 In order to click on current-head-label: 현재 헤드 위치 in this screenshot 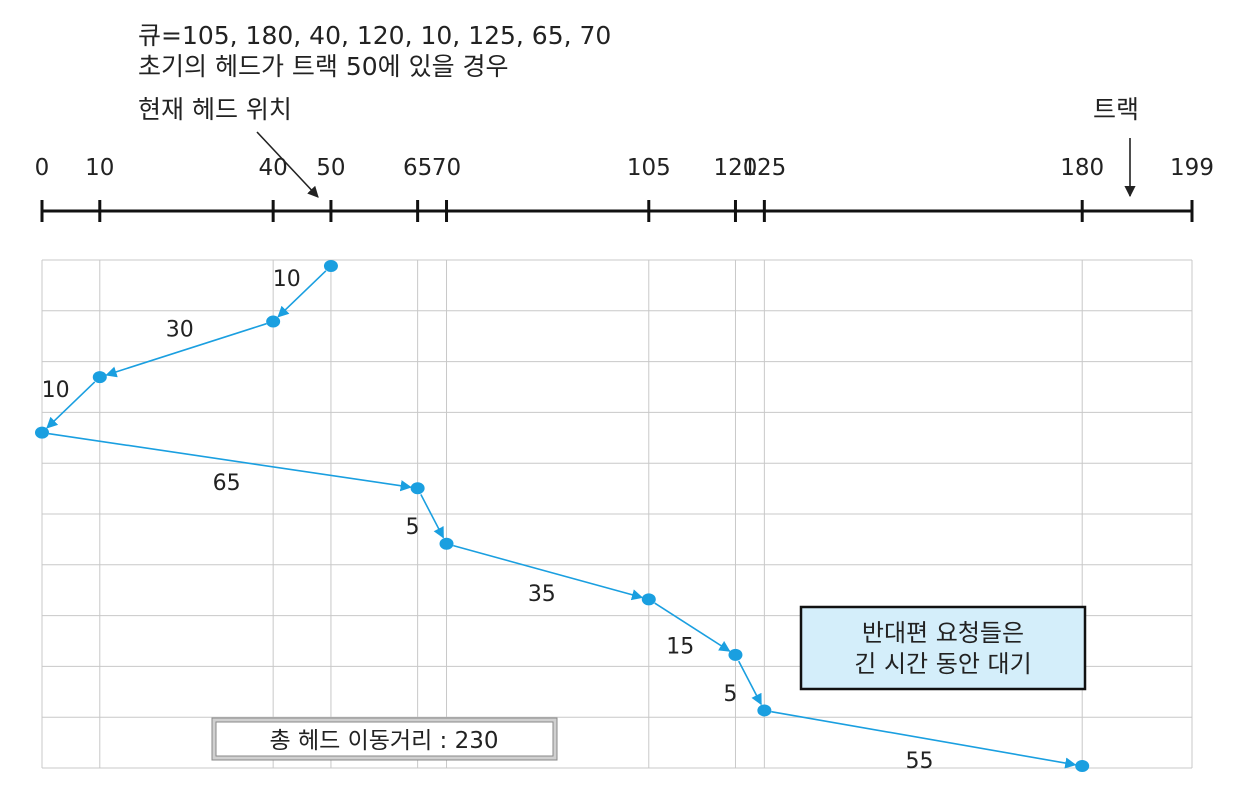, I will do `click(215, 109)`.